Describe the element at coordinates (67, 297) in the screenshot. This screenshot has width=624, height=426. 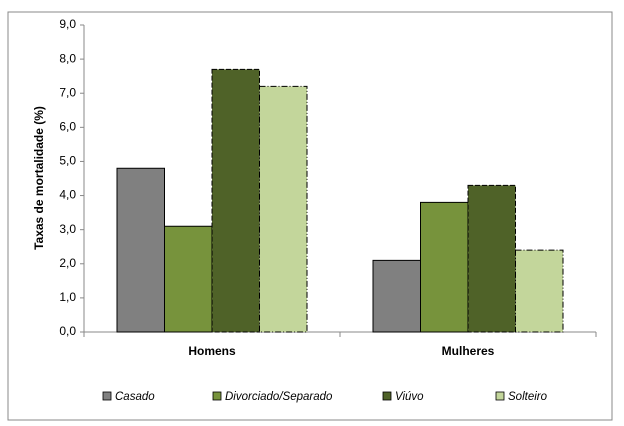
I see `y-tick-label: 1,0` at that location.